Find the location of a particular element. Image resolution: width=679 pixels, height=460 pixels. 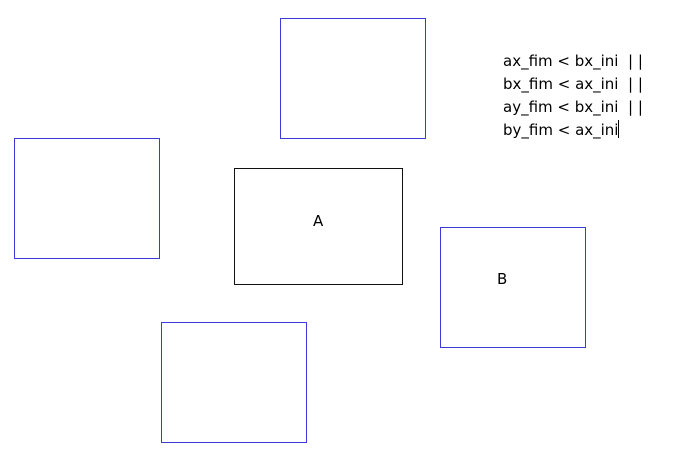

condition-line: ax_fim < bx_ini | | is located at coordinates (573, 61).